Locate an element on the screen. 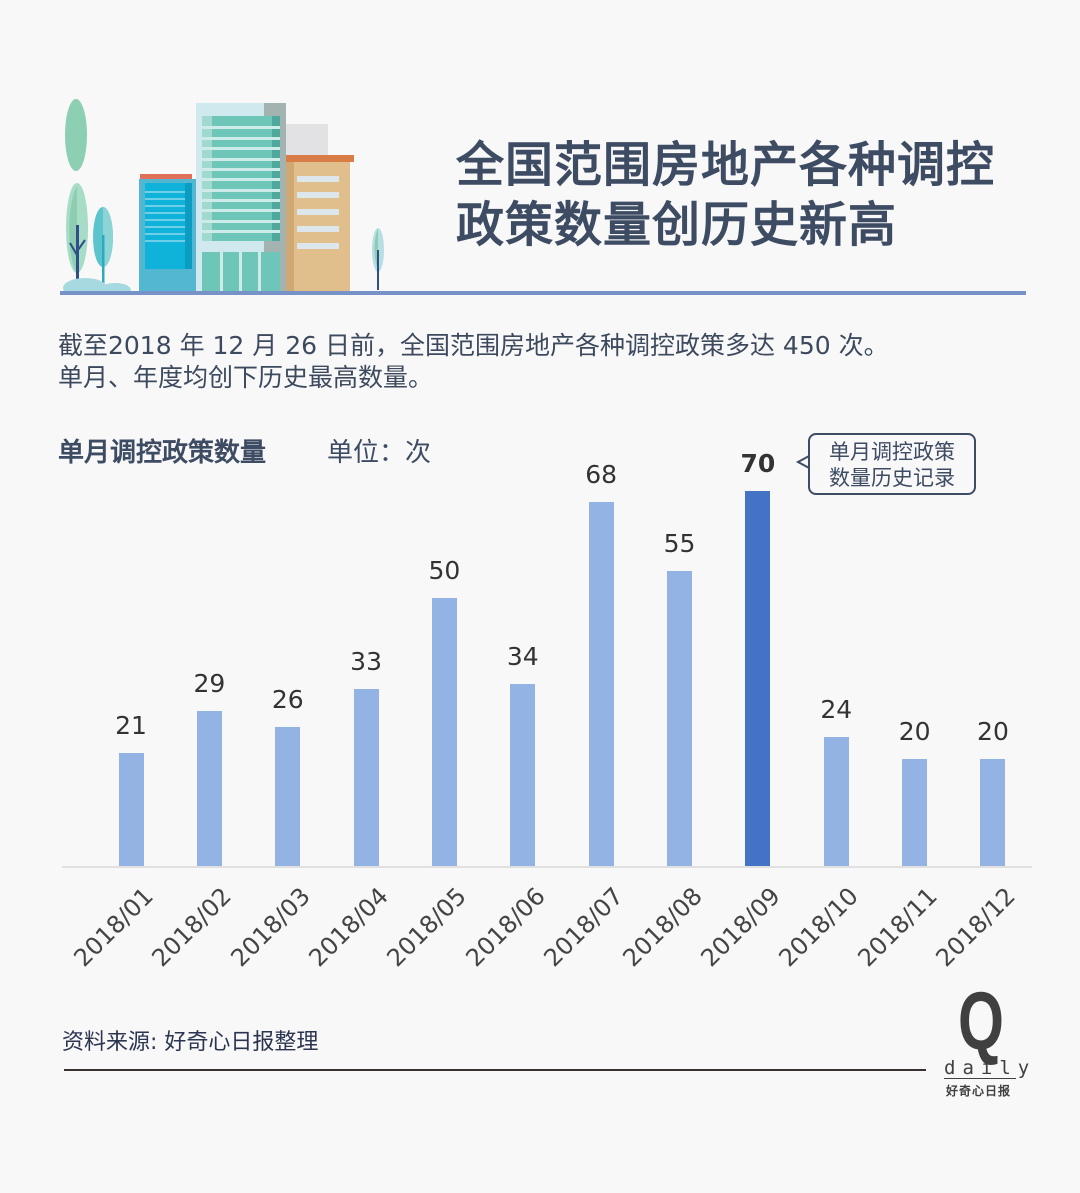  footer-divider is located at coordinates (495, 1070).